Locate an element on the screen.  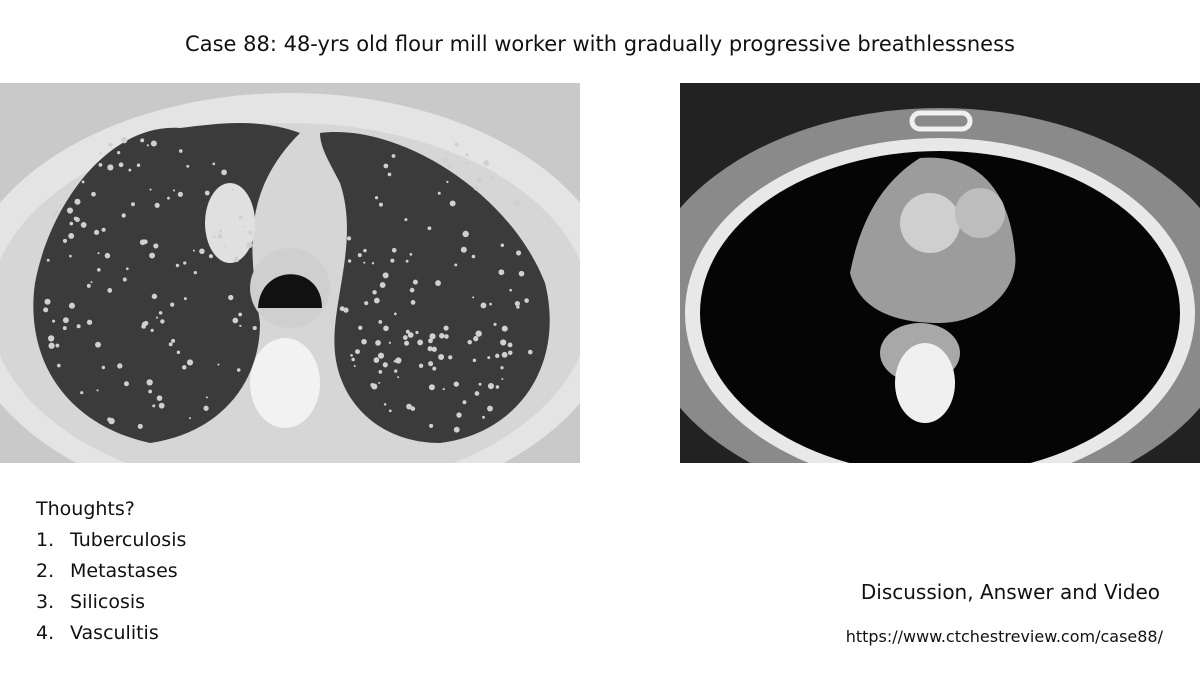
option-number: 1. is located at coordinates (45, 540).